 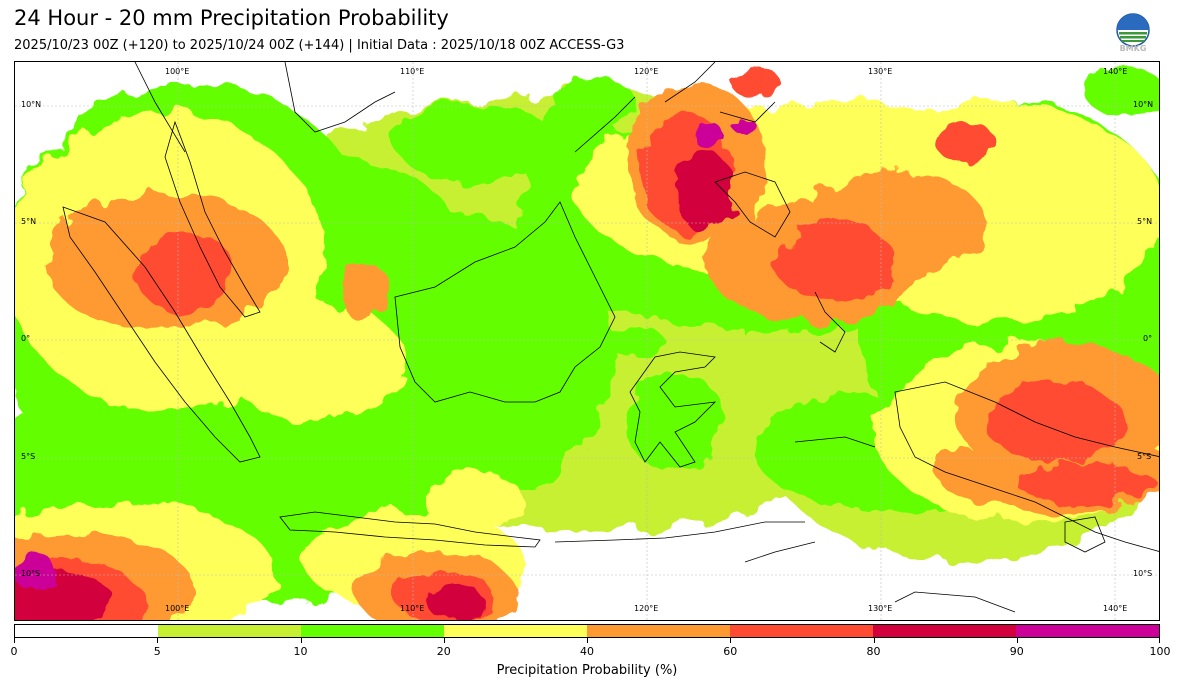 What do you see at coordinates (587, 670) in the screenshot?
I see `colorbar-label: Precipitation Probability (%)` at bounding box center [587, 670].